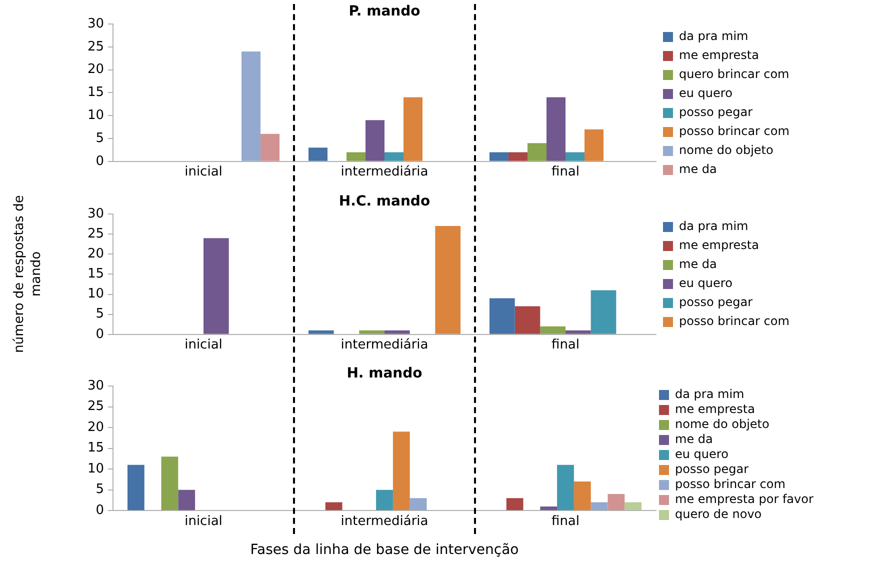  I want to click on x-axis-title: Fases da linha de base de intervenção, so click(384, 550).